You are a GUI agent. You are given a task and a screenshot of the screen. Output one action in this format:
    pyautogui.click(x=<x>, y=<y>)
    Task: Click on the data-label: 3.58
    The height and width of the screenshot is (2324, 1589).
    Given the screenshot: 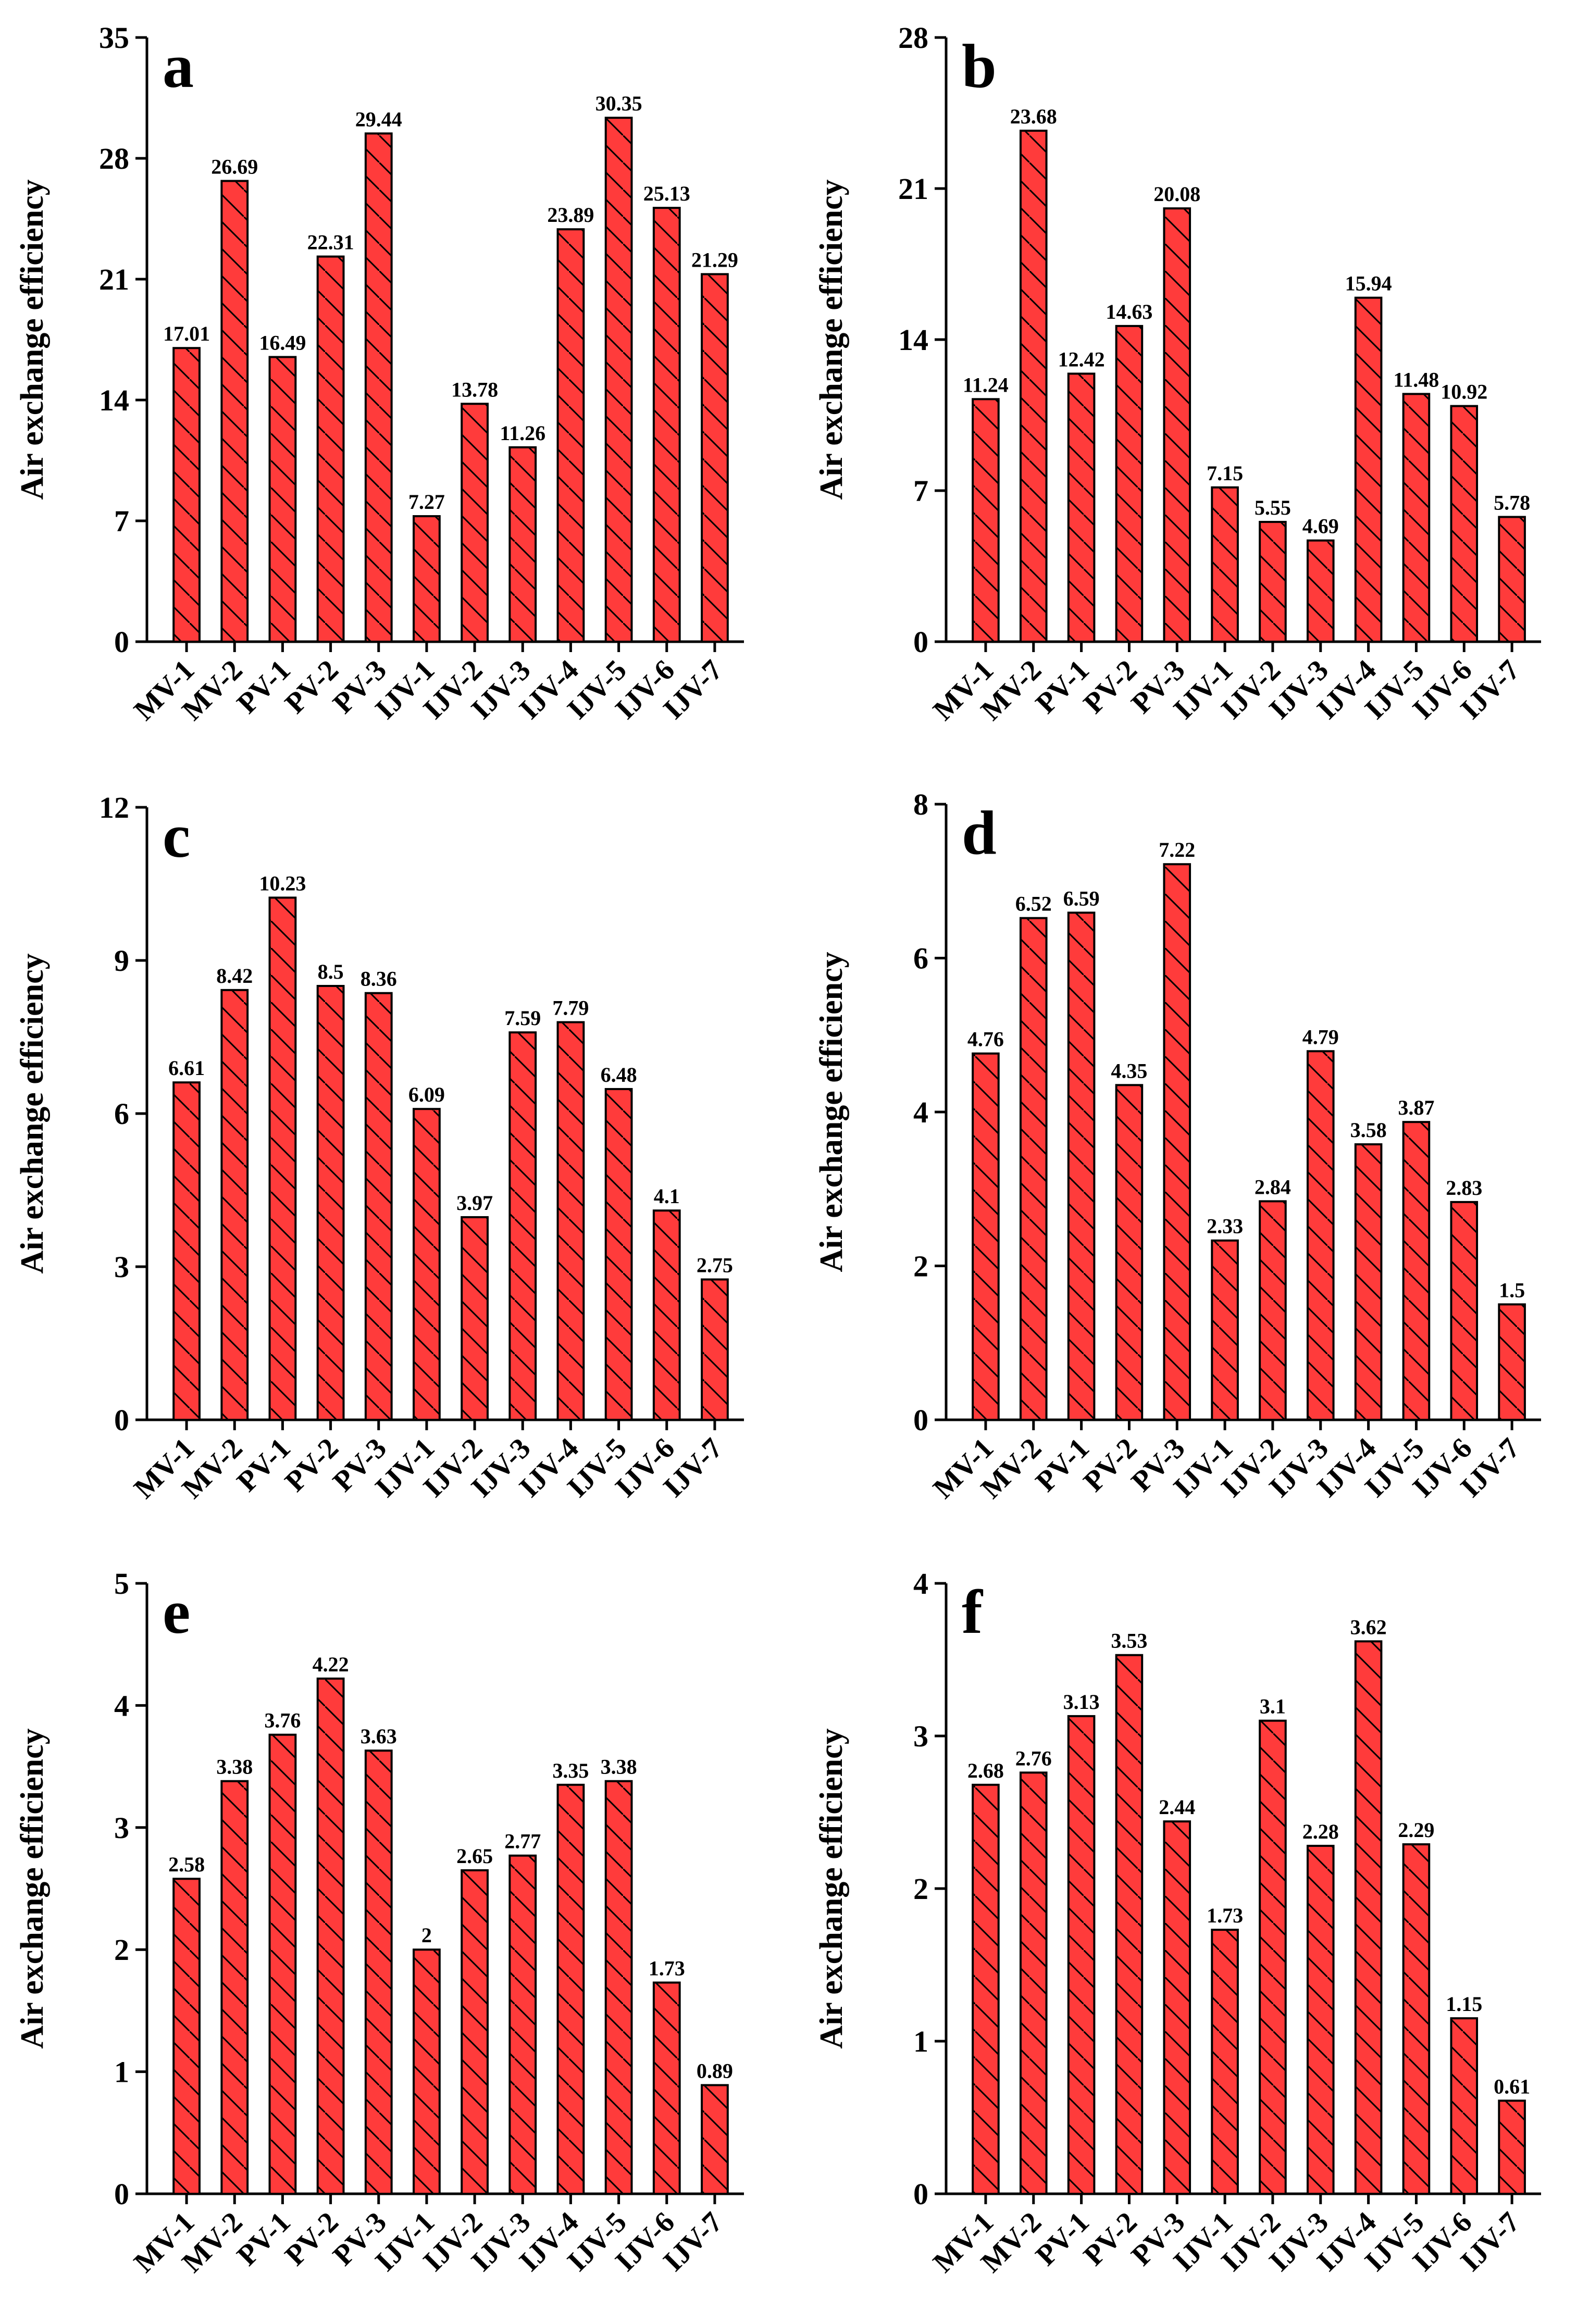 What is the action you would take?
    pyautogui.click(x=1369, y=1130)
    